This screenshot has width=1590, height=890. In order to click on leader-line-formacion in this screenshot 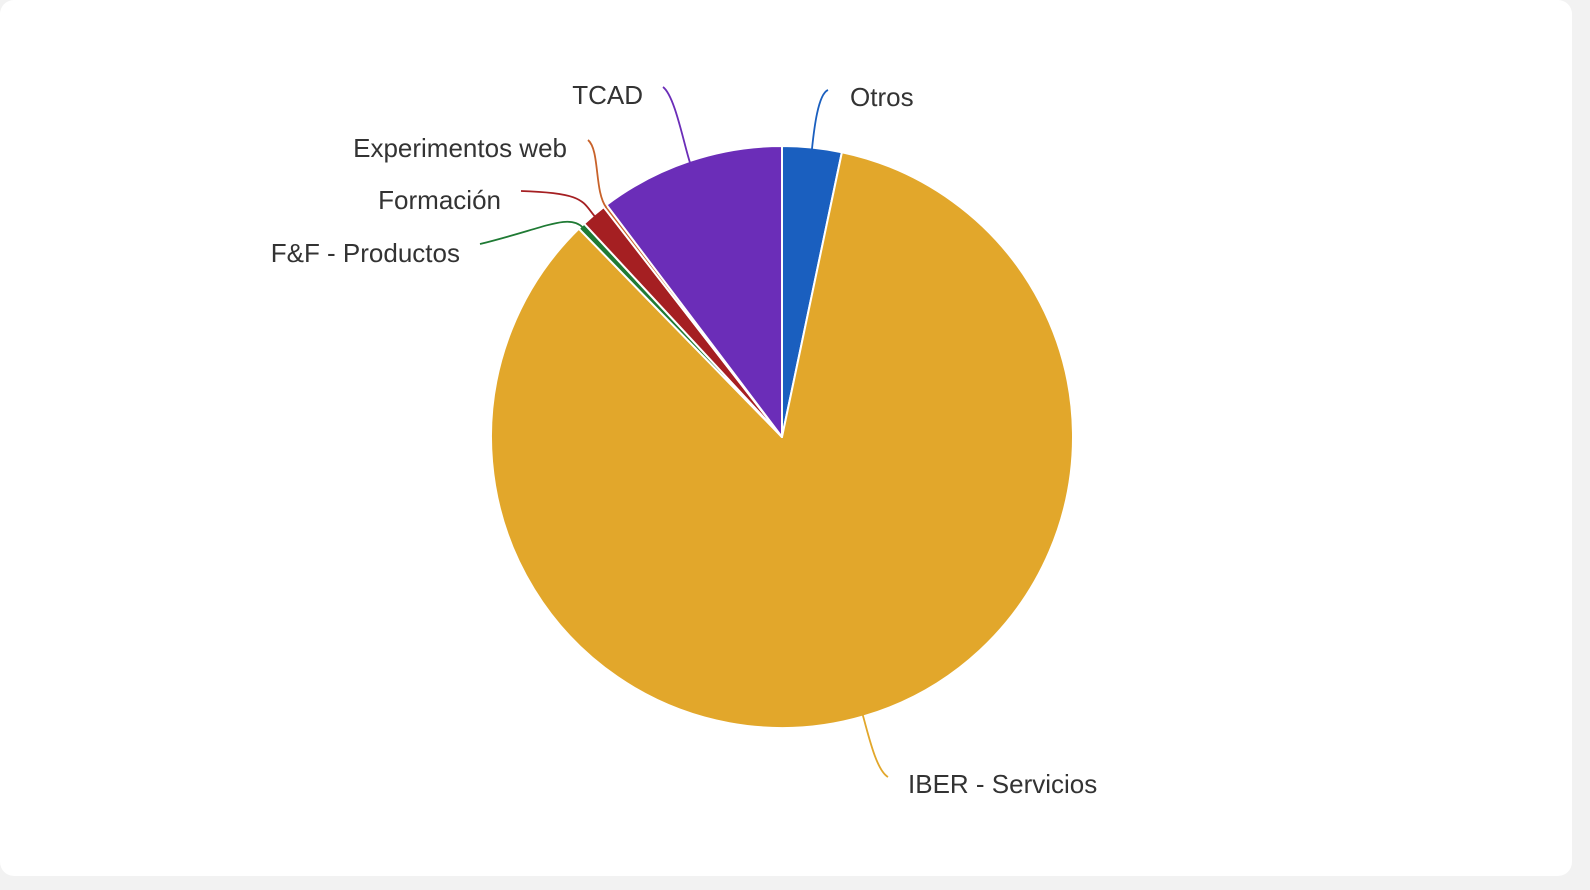, I will do `click(558, 204)`.